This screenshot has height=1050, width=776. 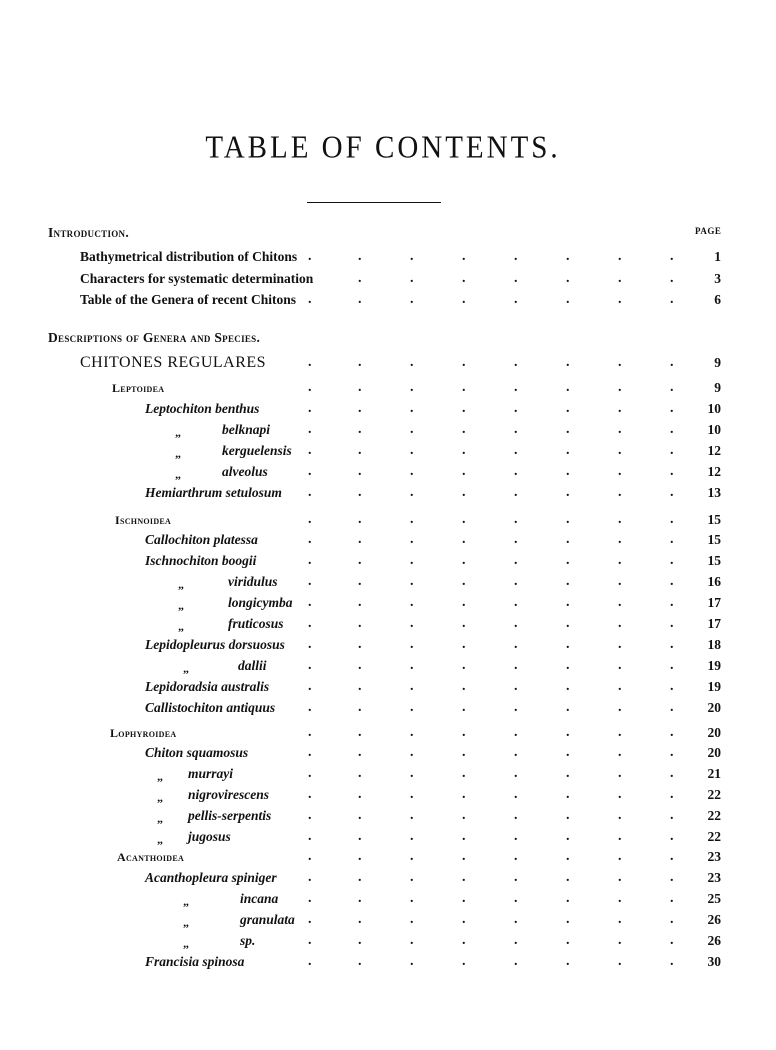 What do you see at coordinates (209, 836) in the screenshot?
I see `species-name: jugosus` at bounding box center [209, 836].